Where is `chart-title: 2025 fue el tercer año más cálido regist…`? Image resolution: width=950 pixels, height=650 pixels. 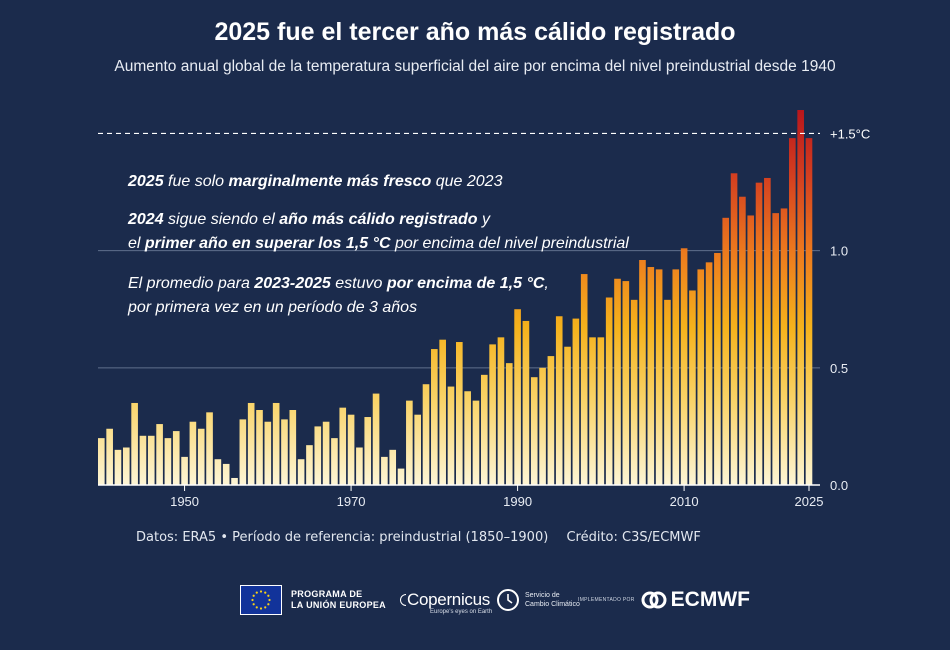 chart-title: 2025 fue el tercer año más cálido regist… is located at coordinates (475, 32).